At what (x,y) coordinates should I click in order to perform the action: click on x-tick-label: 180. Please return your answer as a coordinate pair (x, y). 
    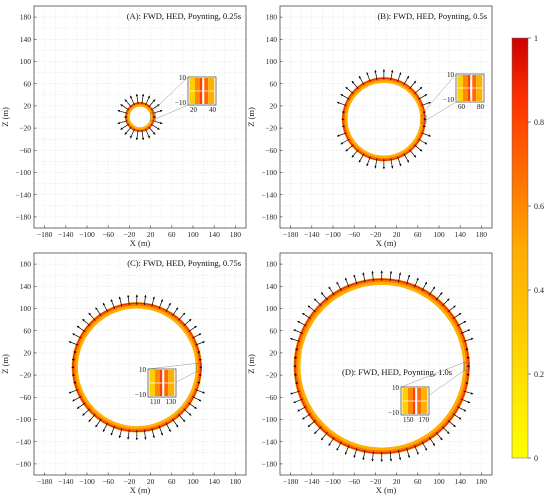
    Looking at the image, I should click on (482, 481).